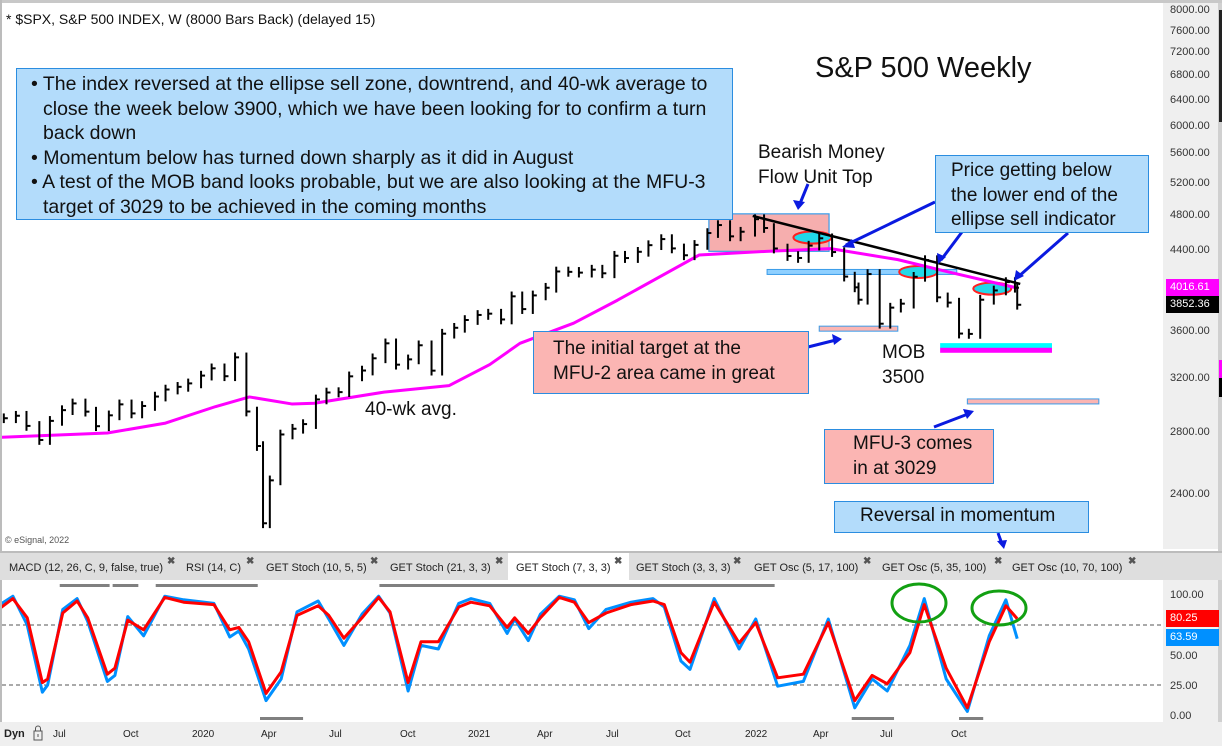  Describe the element at coordinates (214, 568) in the screenshot. I see `tab-rsi: RSI (14, C)` at that location.